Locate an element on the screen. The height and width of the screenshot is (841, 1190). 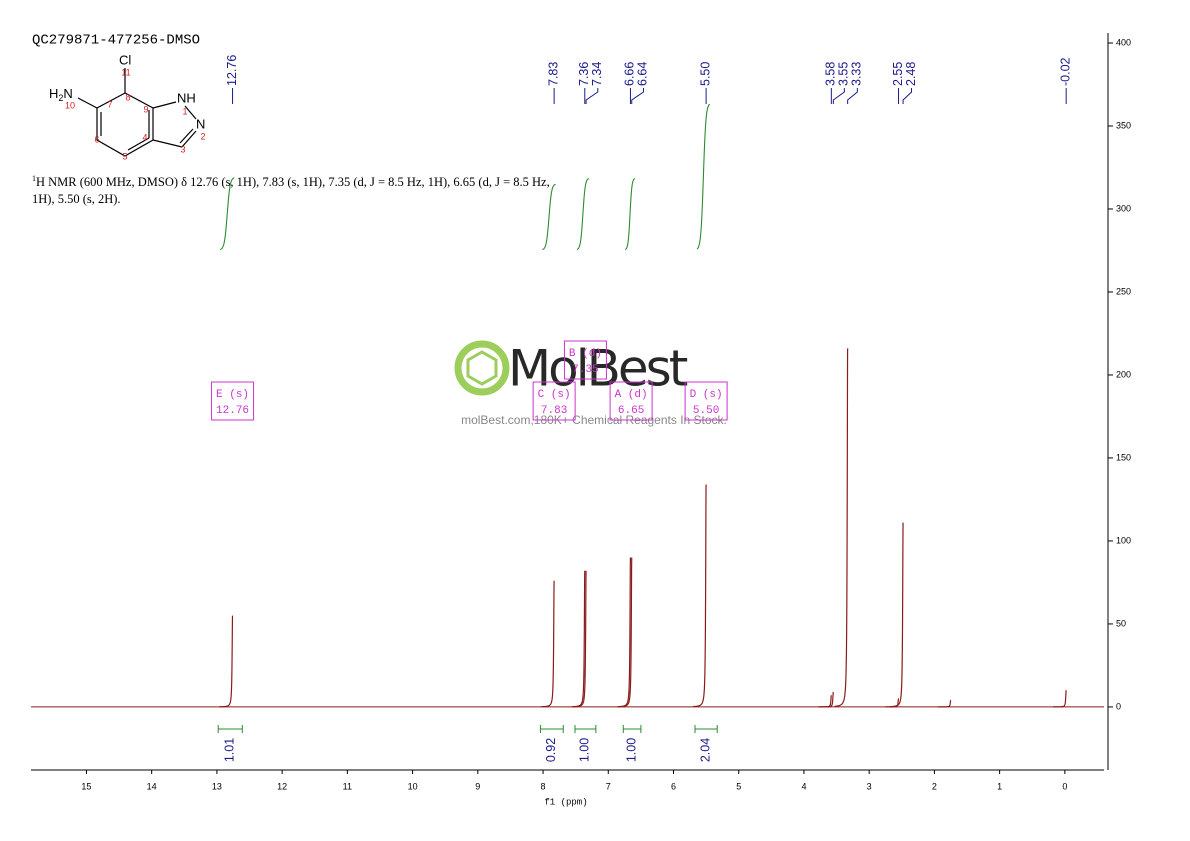
x-tick-label: 5 is located at coordinates (738, 786).